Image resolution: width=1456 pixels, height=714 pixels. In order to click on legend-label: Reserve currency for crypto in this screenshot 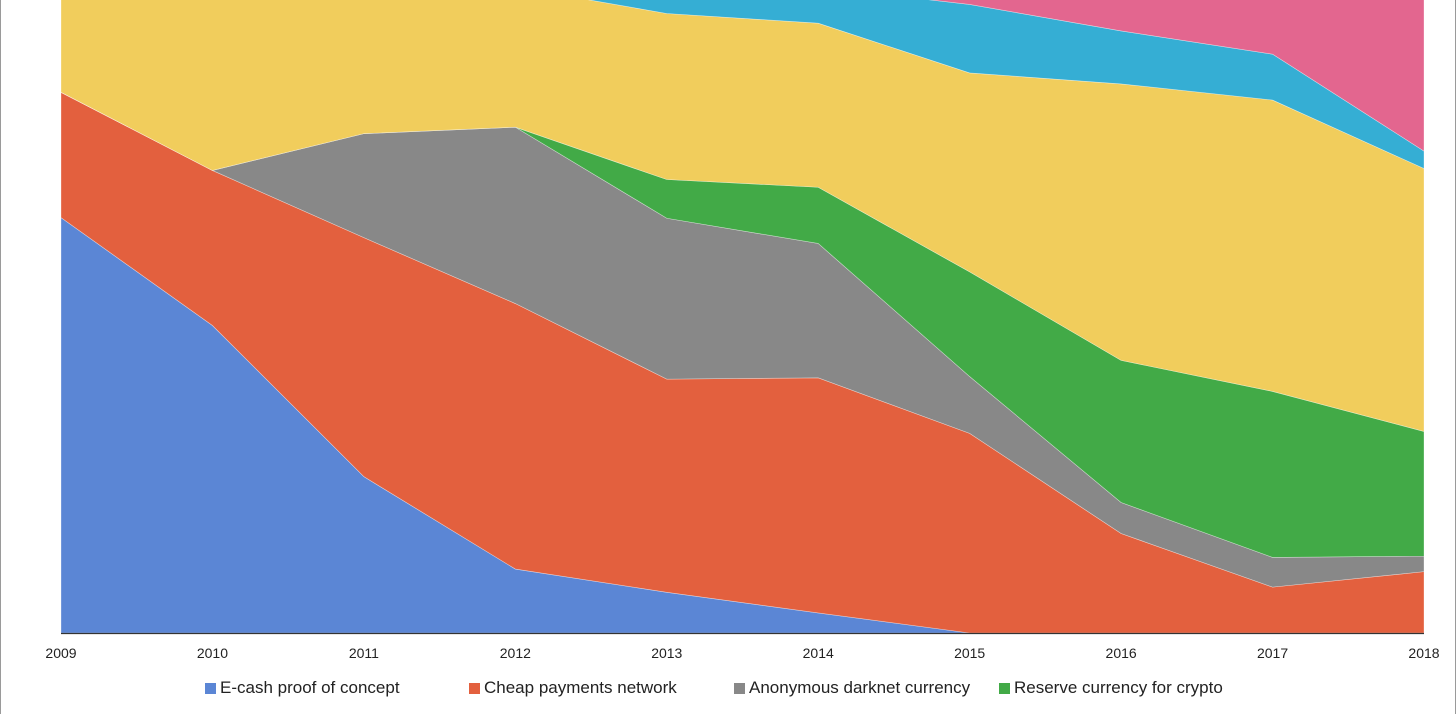, I will do `click(1118, 687)`.